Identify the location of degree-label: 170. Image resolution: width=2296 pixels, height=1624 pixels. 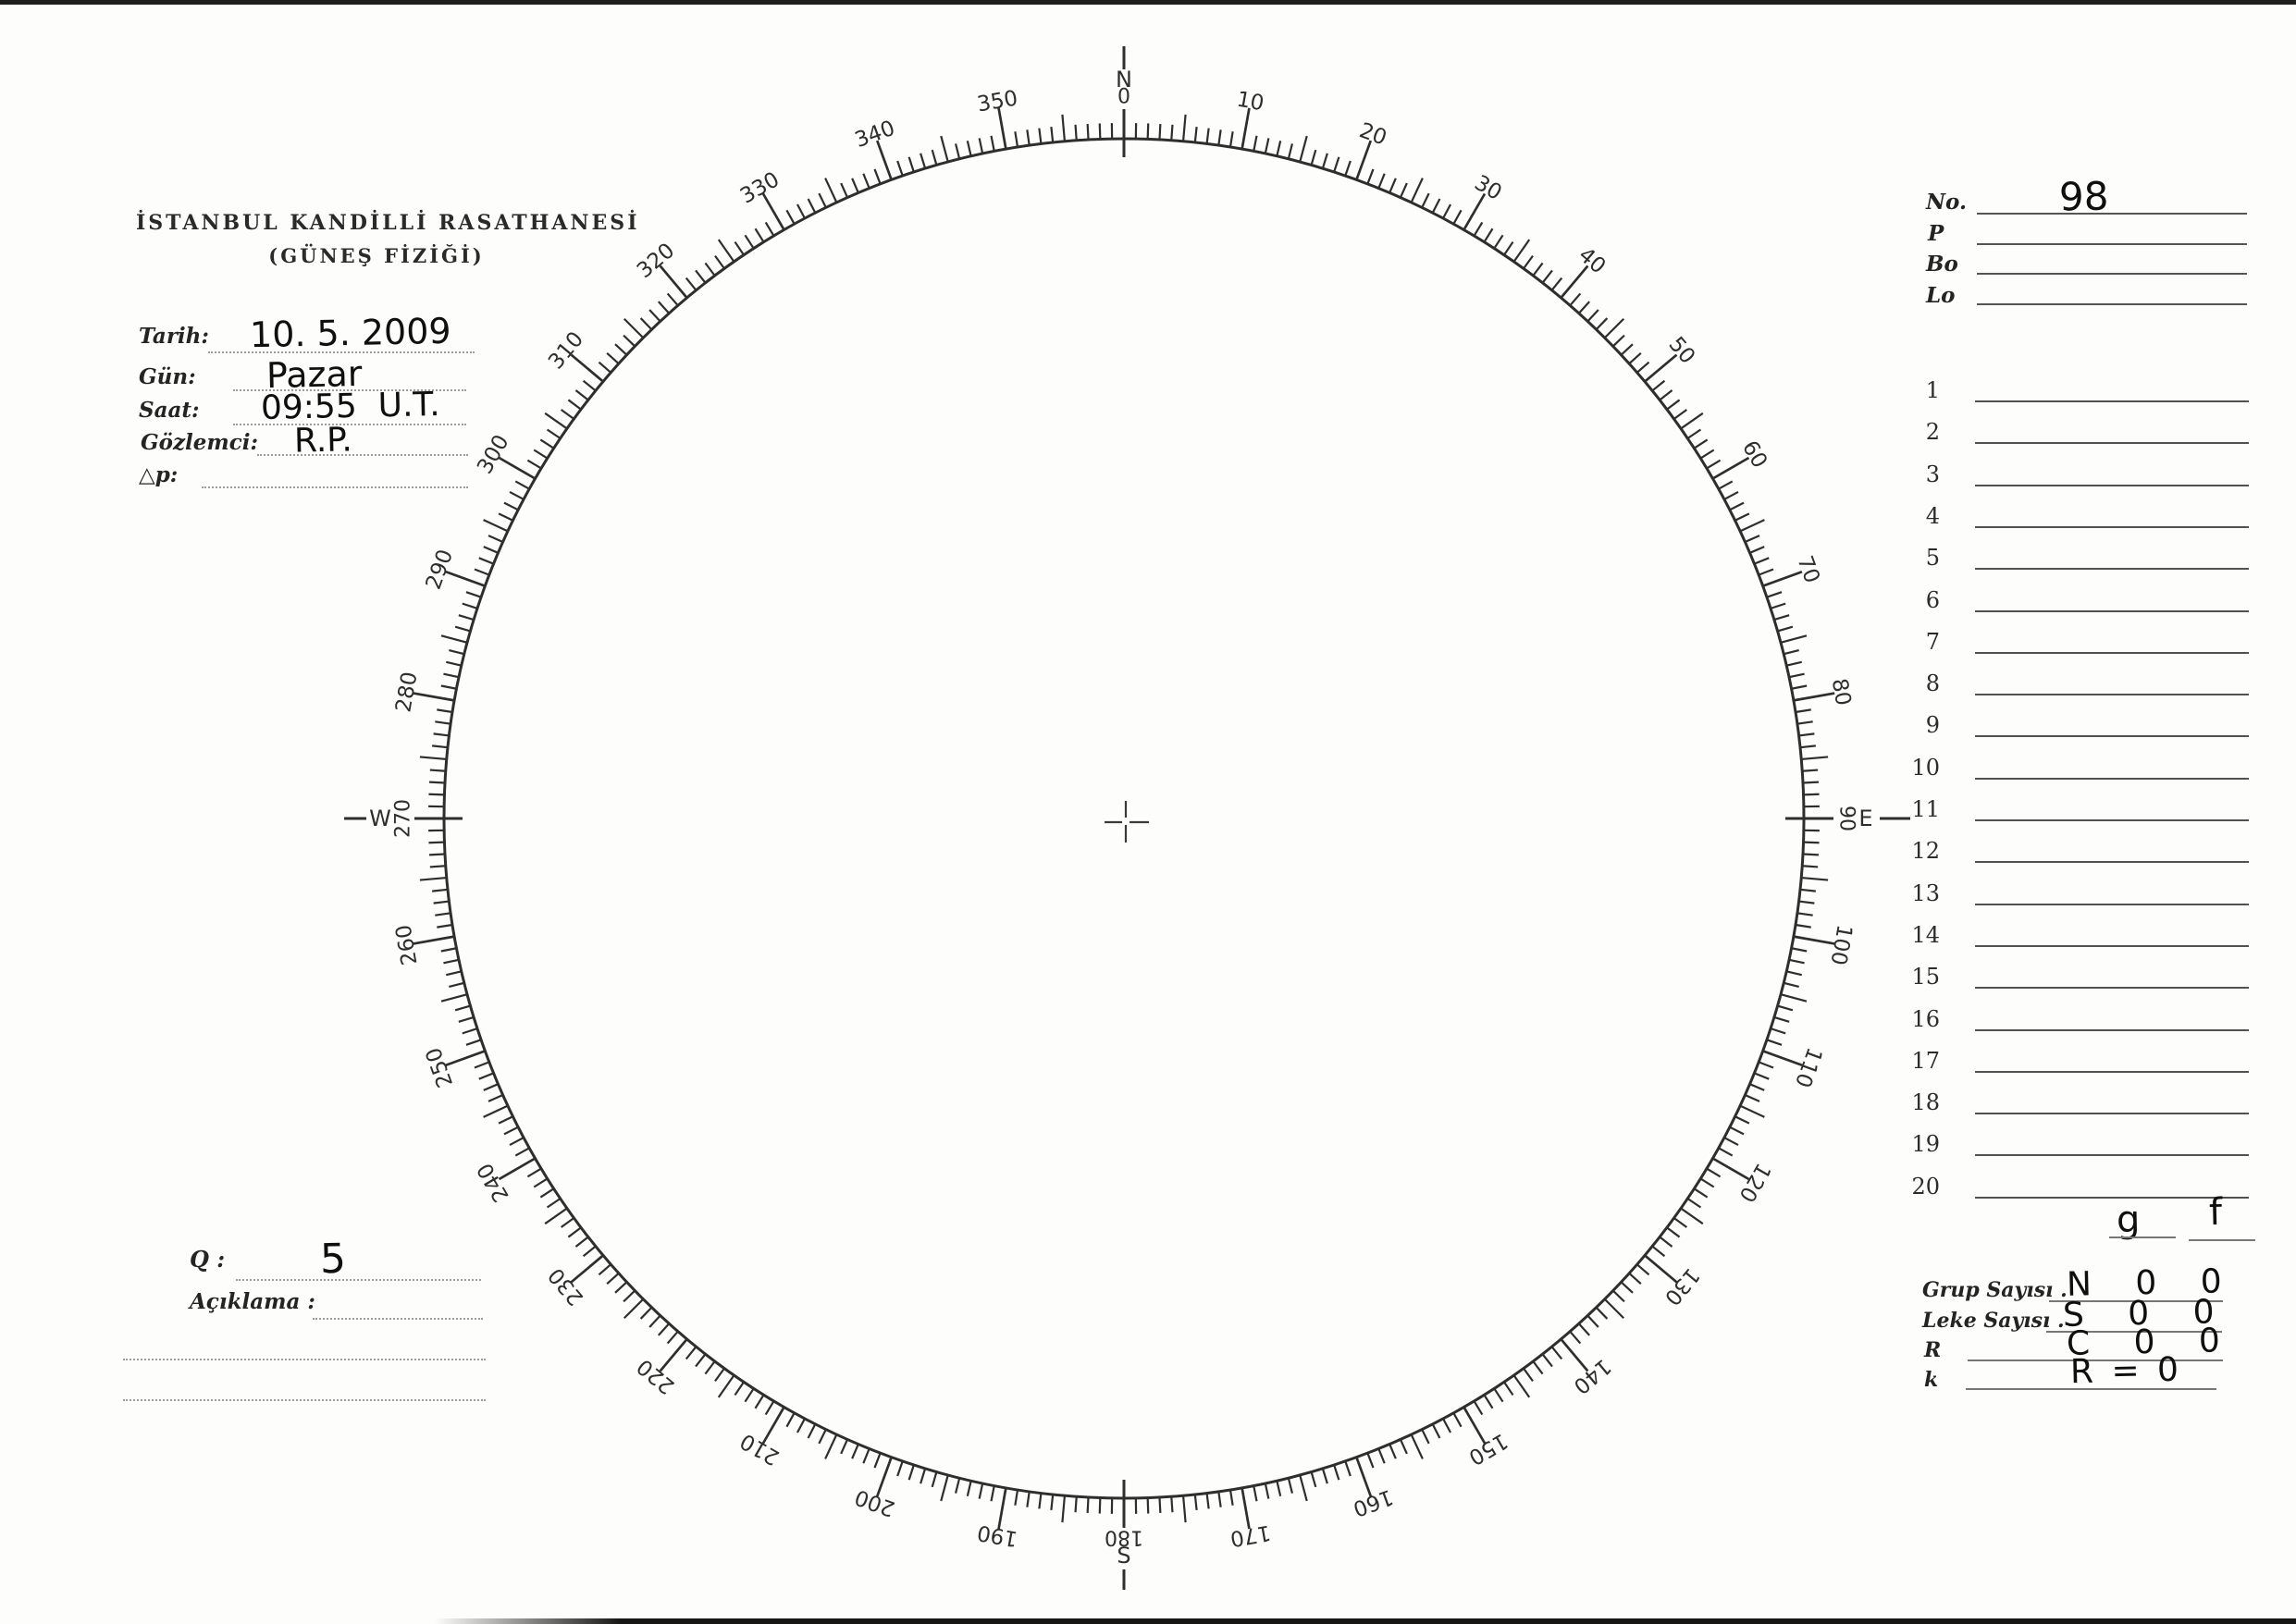
(1250, 1534).